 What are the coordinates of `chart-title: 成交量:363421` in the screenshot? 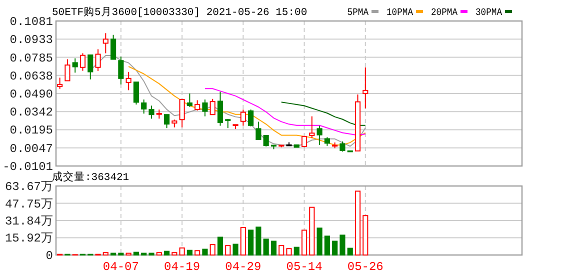 It's located at (91, 177).